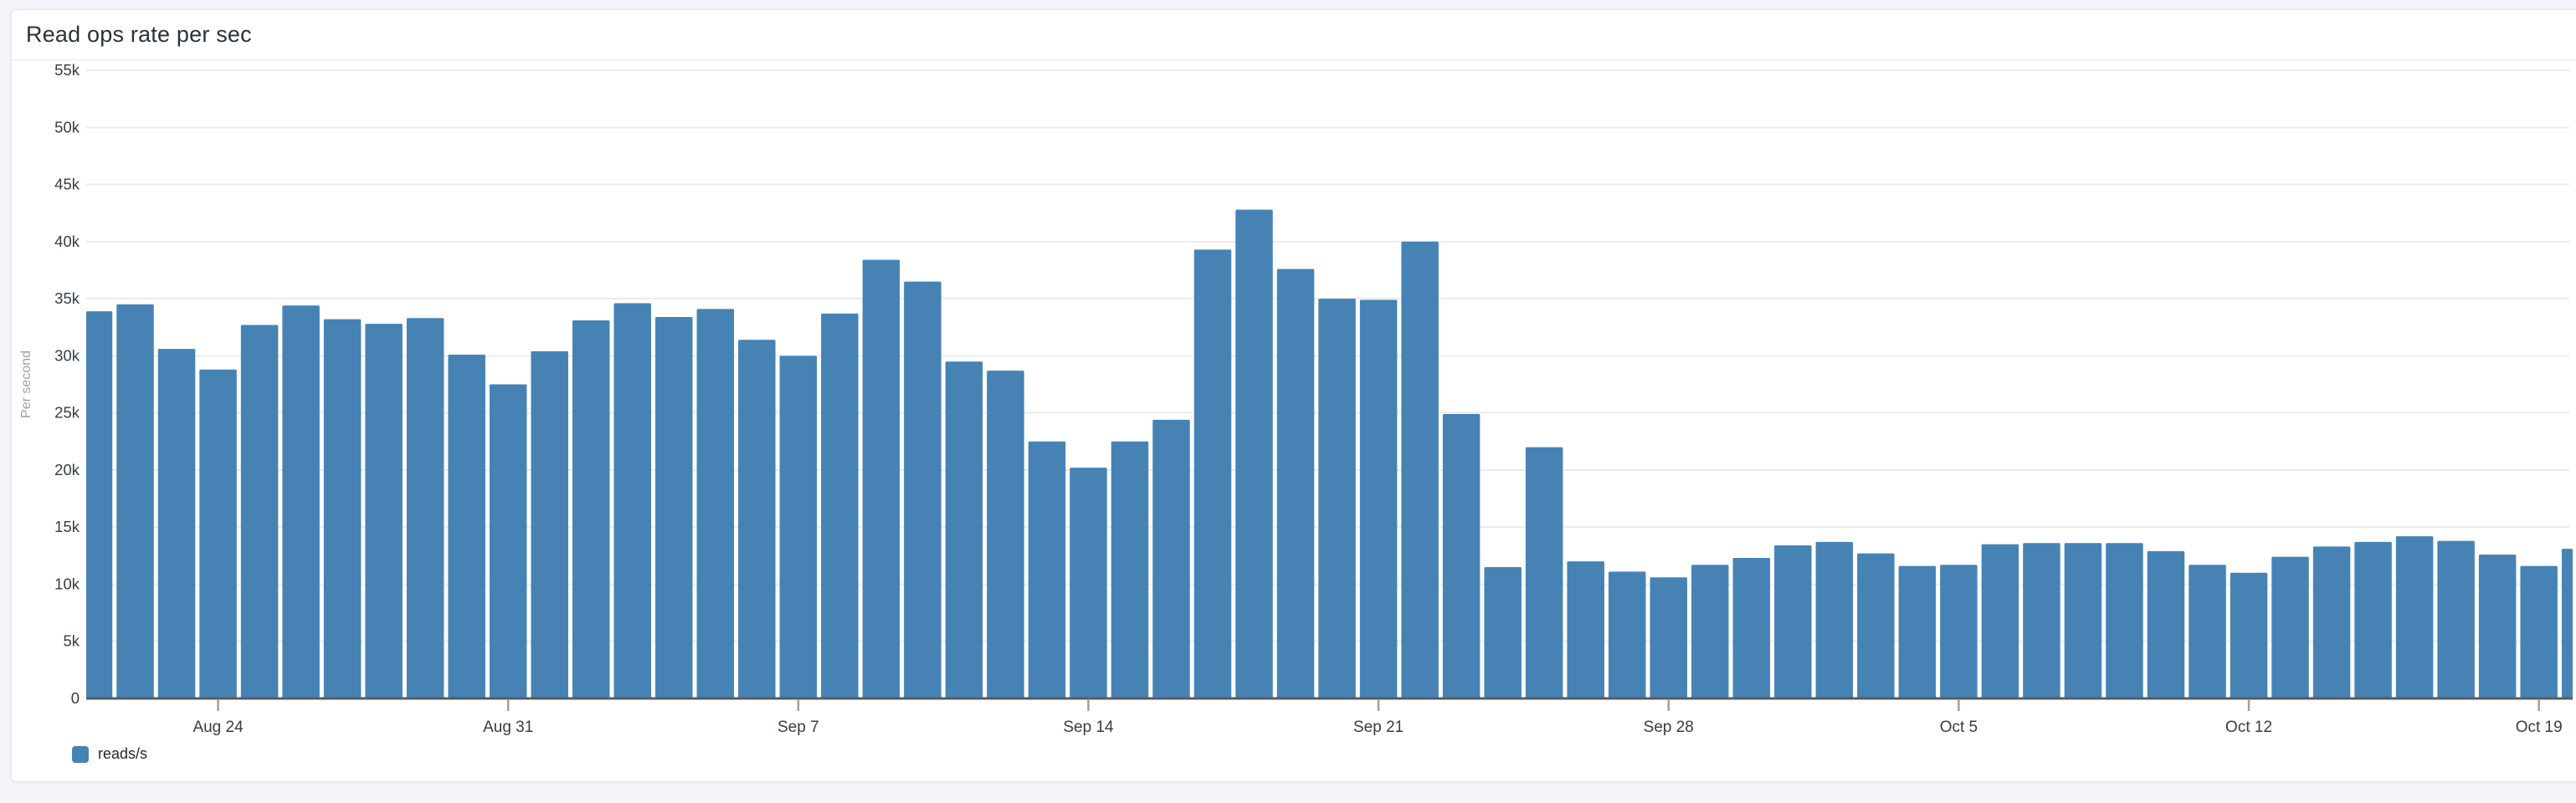  What do you see at coordinates (123, 753) in the screenshot?
I see `legend-label-reads-per-s: reads/s` at bounding box center [123, 753].